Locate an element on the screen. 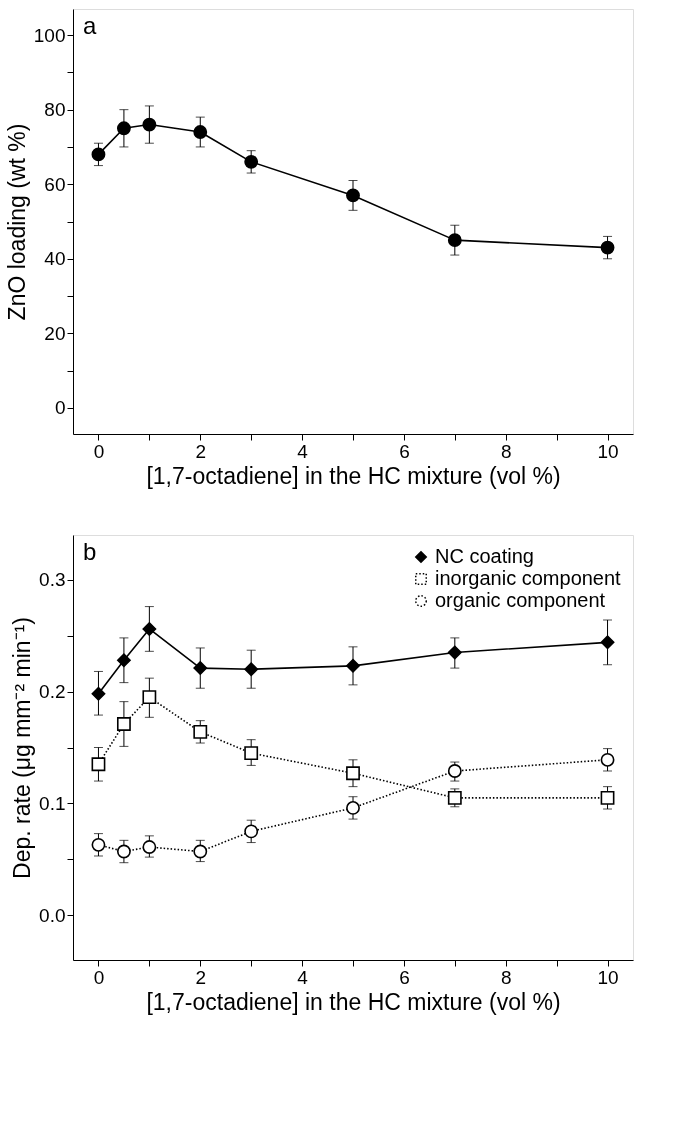 Image resolution: width=690 pixels, height=1126 pixels. y-tick-label: 60 is located at coordinates (55, 184).